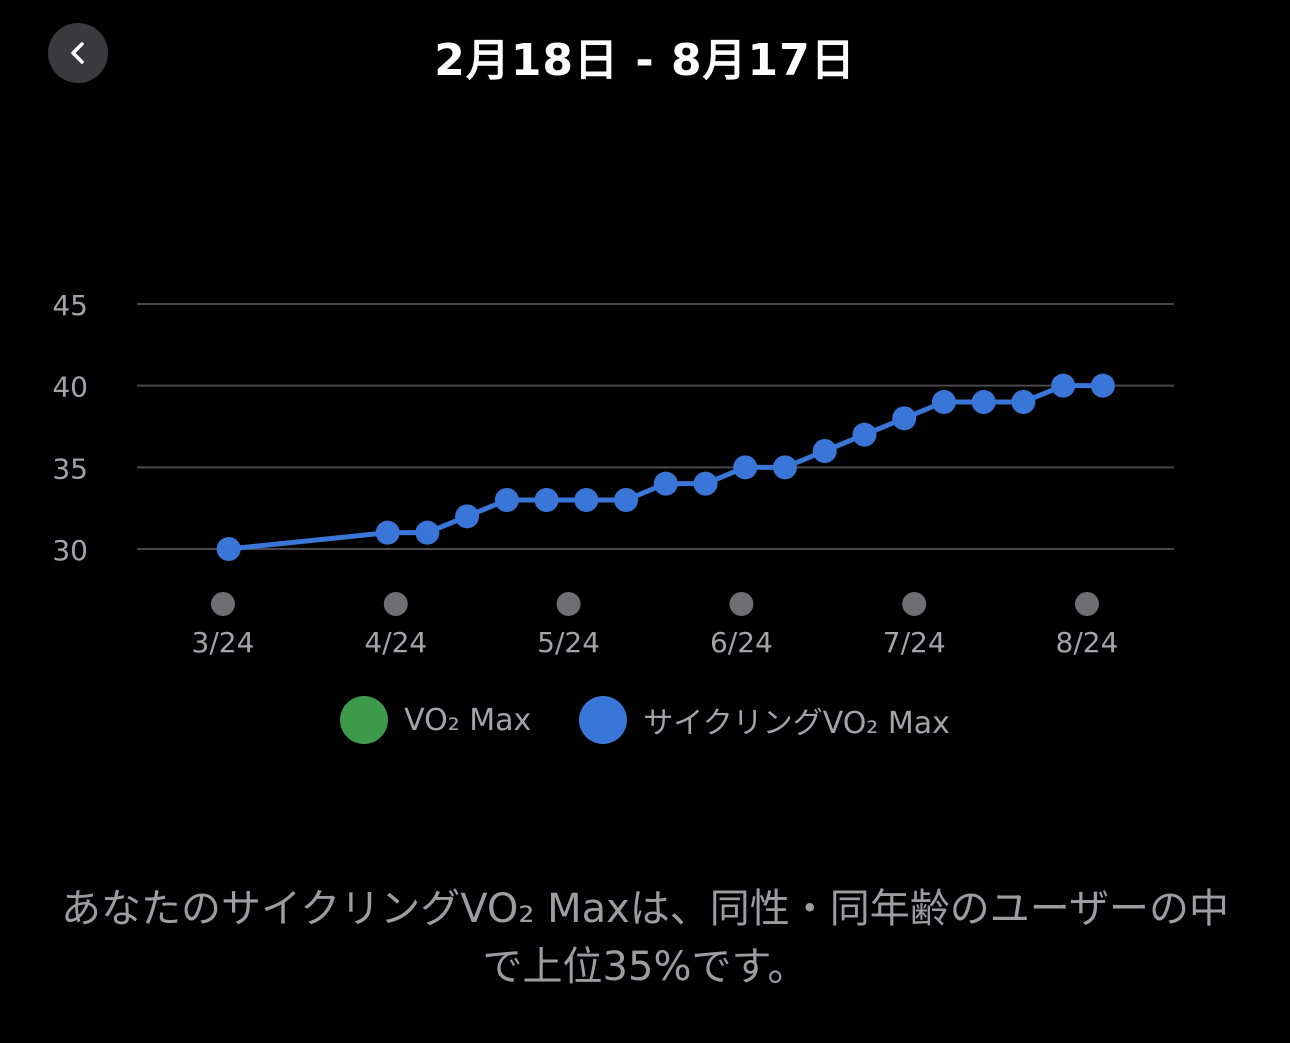  I want to click on y-tick-label: 35, so click(70, 468).